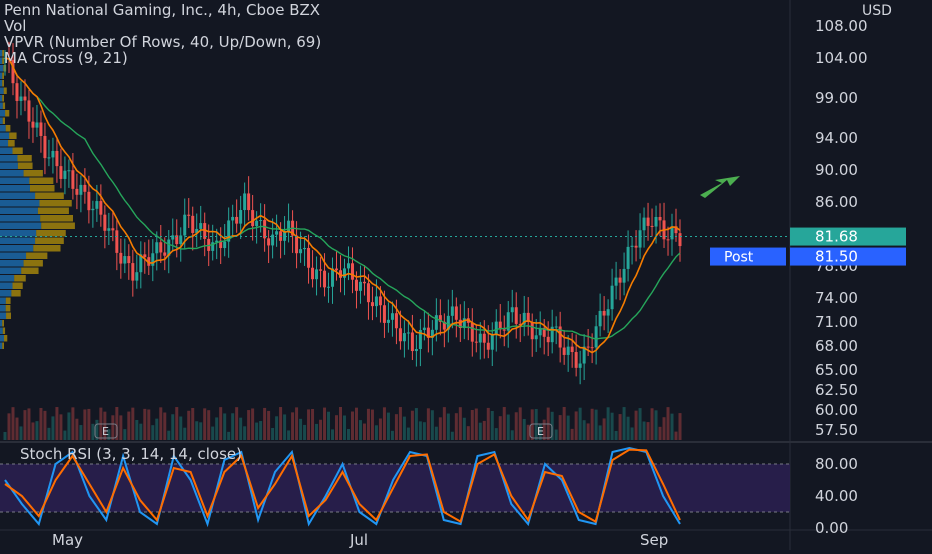 The image size is (932, 554). I want to click on post-price-badge, so click(848, 256).